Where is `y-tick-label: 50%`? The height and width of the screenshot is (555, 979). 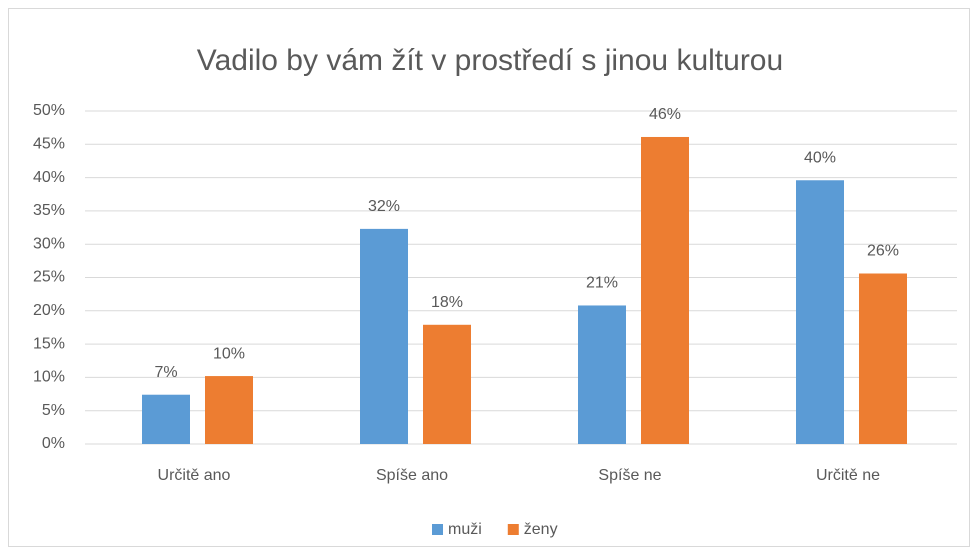
y-tick-label: 50% is located at coordinates (49, 110).